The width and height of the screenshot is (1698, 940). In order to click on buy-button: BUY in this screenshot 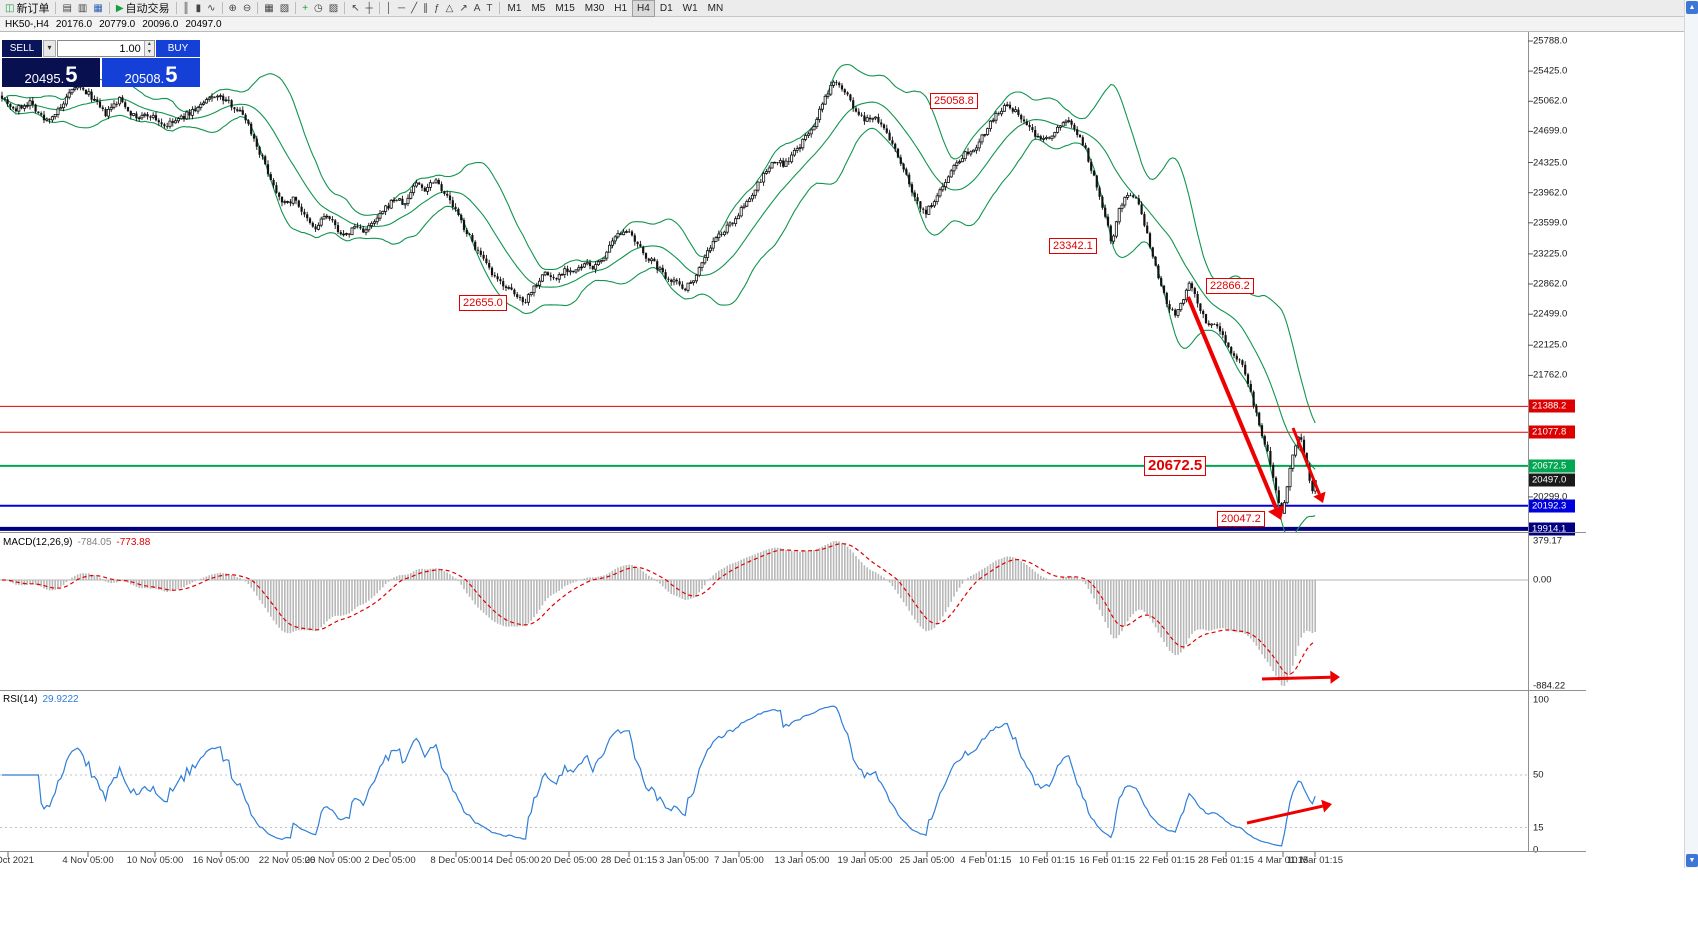, I will do `click(178, 48)`.